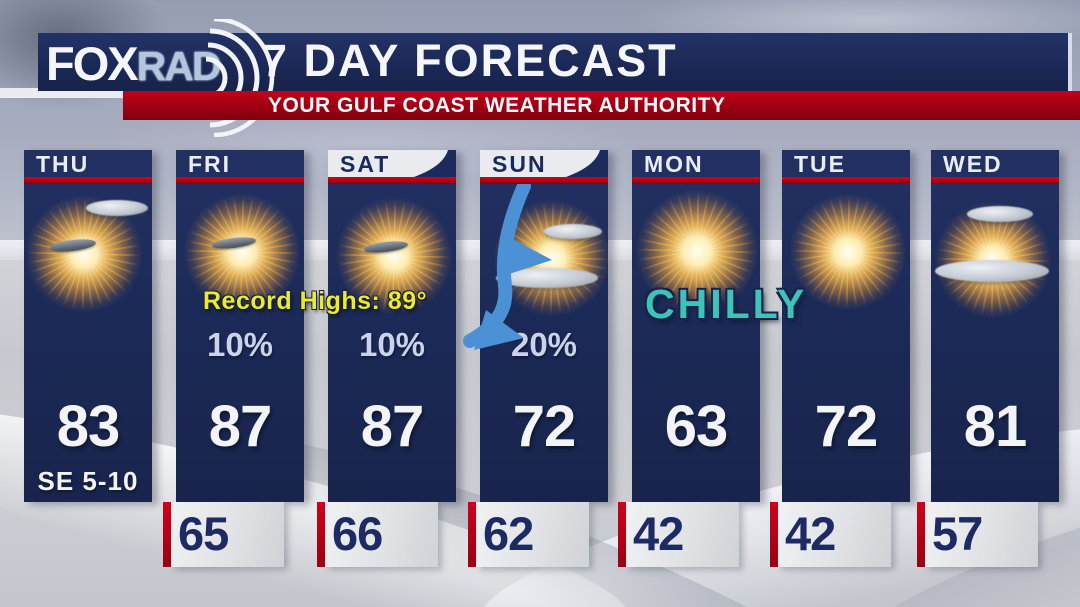  I want to click on low-temp: 65, so click(227, 534).